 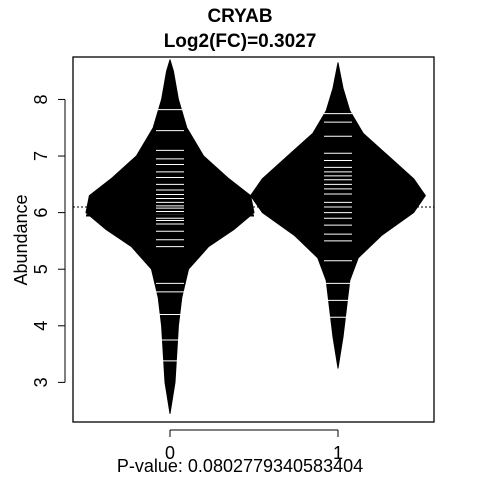 What do you see at coordinates (21, 239) in the screenshot?
I see `y-axis-label: Abundance` at bounding box center [21, 239].